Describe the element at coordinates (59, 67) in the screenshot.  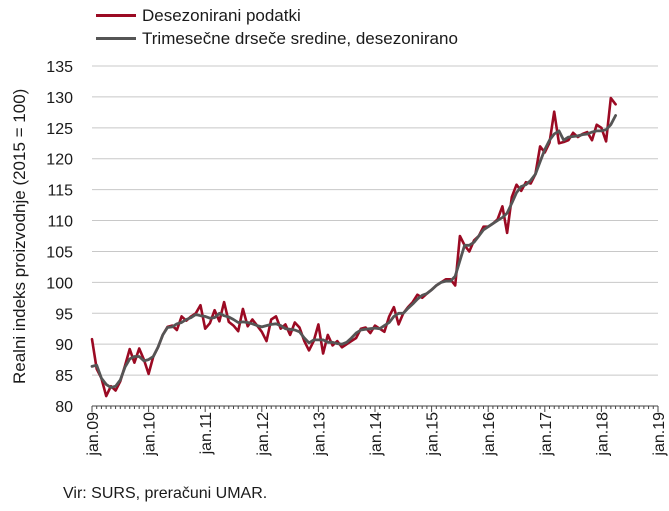
I see `y-tick-label: 135` at that location.